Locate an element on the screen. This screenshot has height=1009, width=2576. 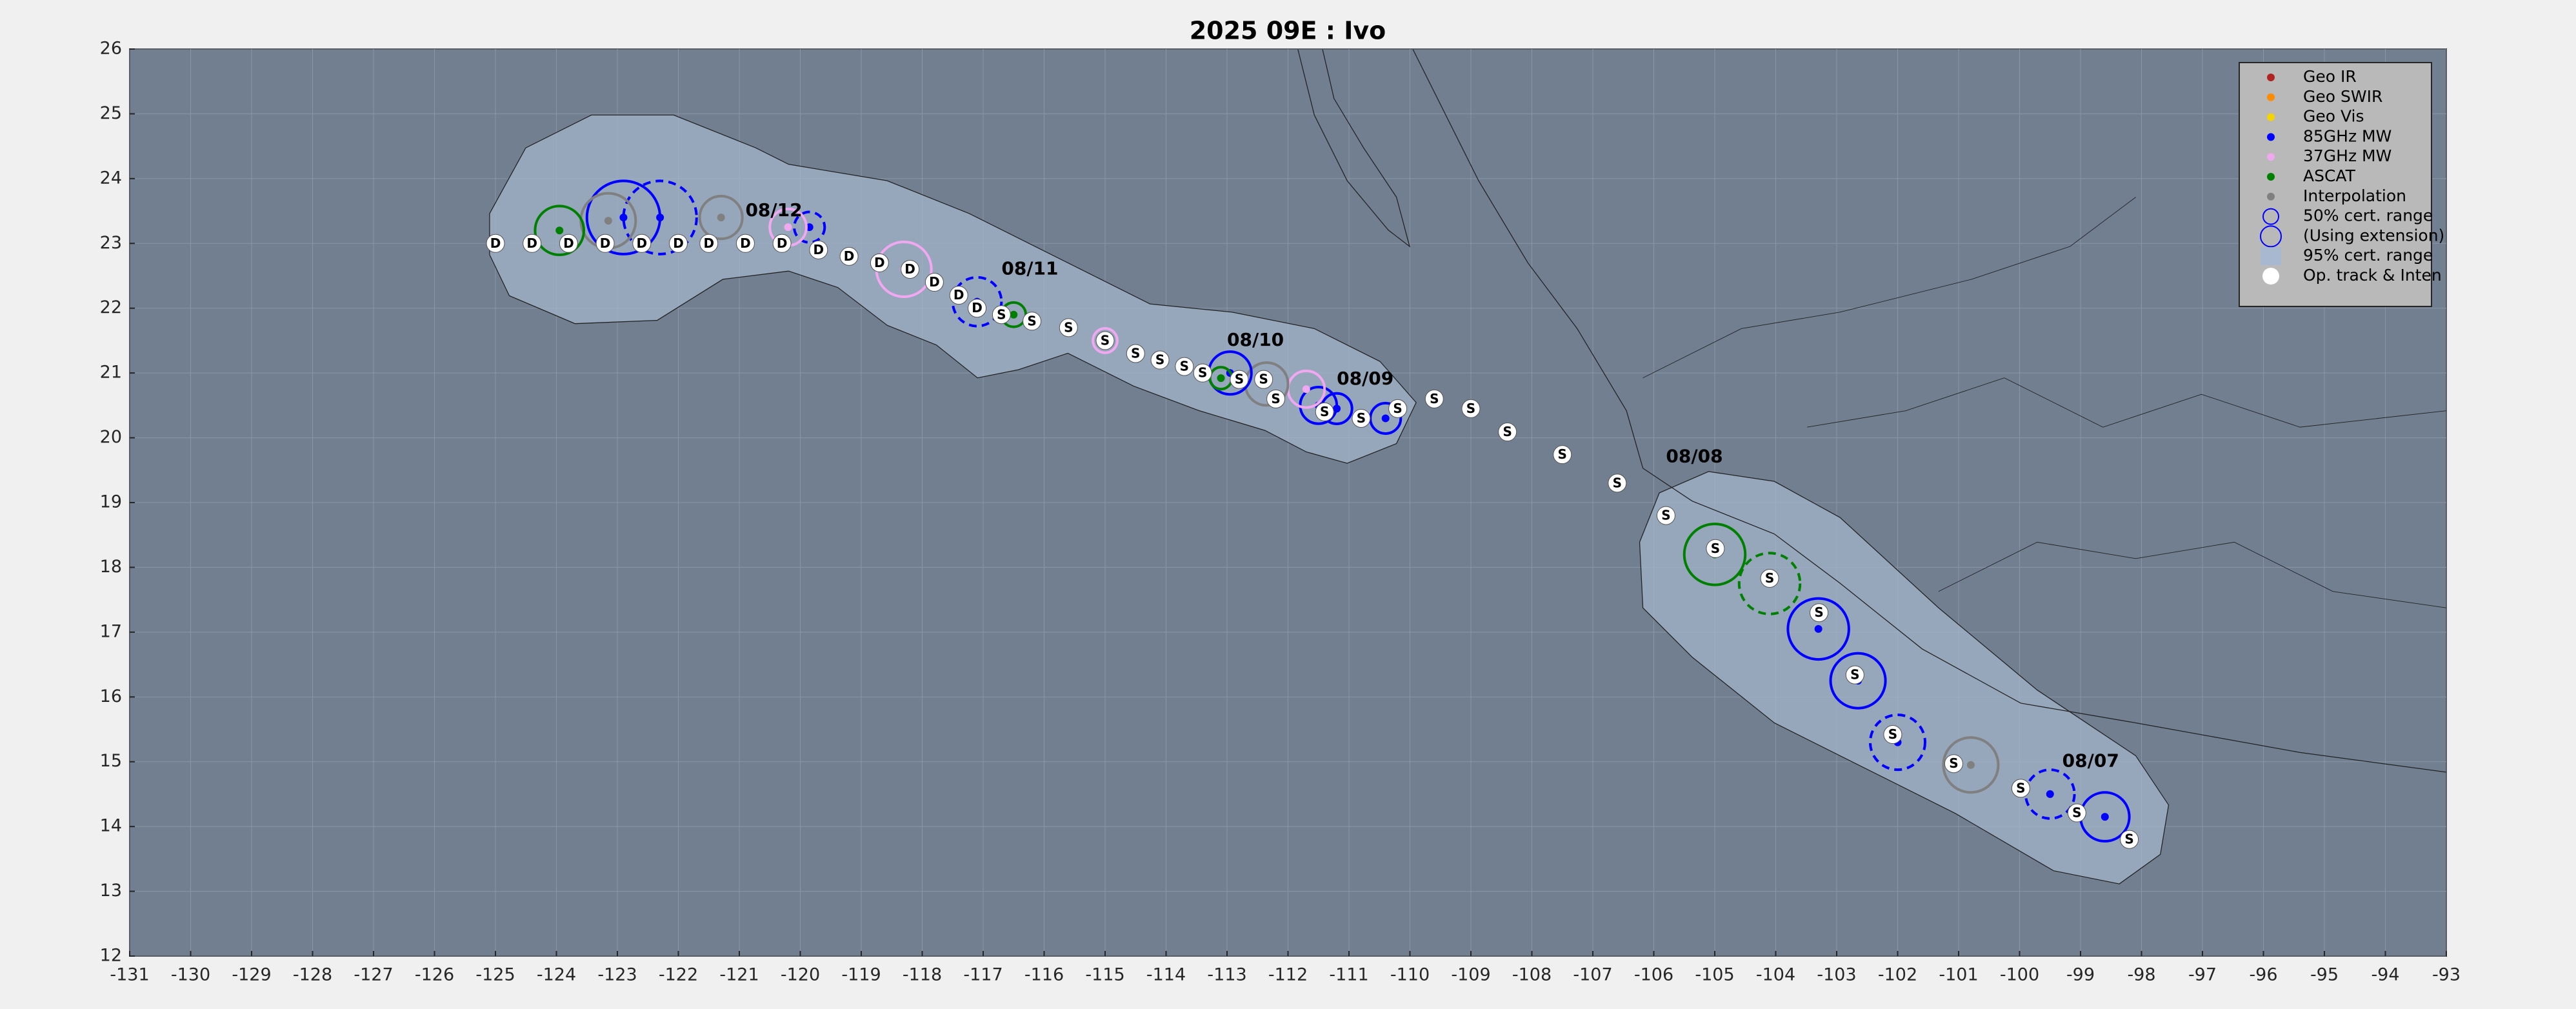
x-tick-label: -96 is located at coordinates (2263, 975).